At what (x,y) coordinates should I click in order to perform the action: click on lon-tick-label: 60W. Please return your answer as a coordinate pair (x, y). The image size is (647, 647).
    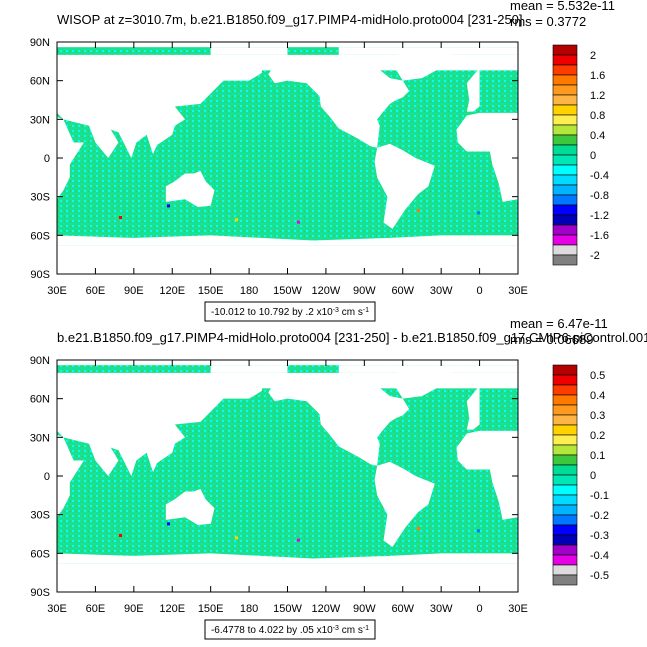
    Looking at the image, I should click on (402, 291).